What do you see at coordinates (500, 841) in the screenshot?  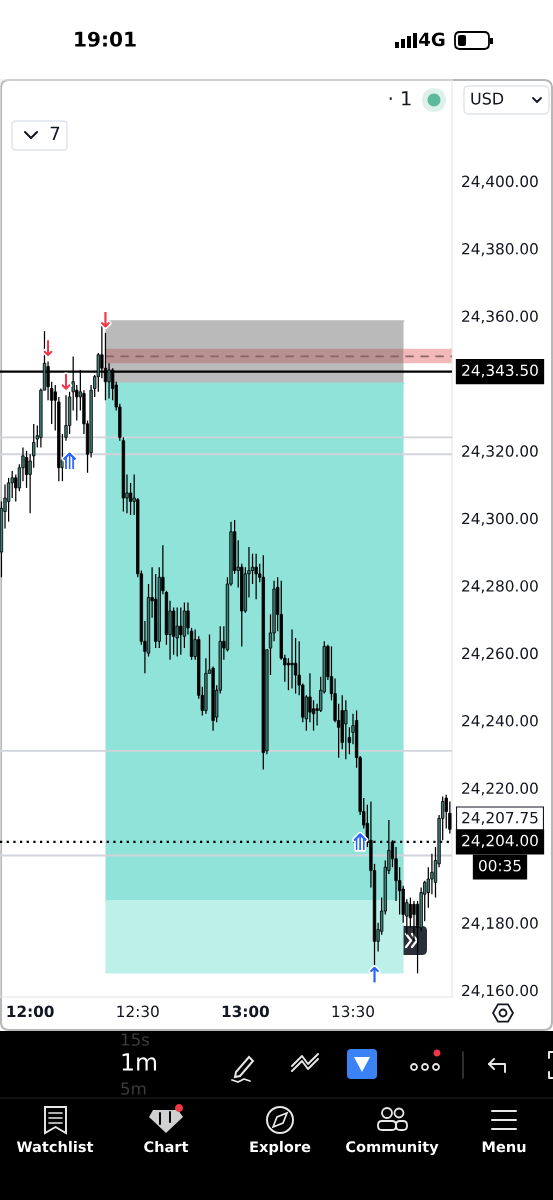 I see `ref-line-label: 24,204.00` at bounding box center [500, 841].